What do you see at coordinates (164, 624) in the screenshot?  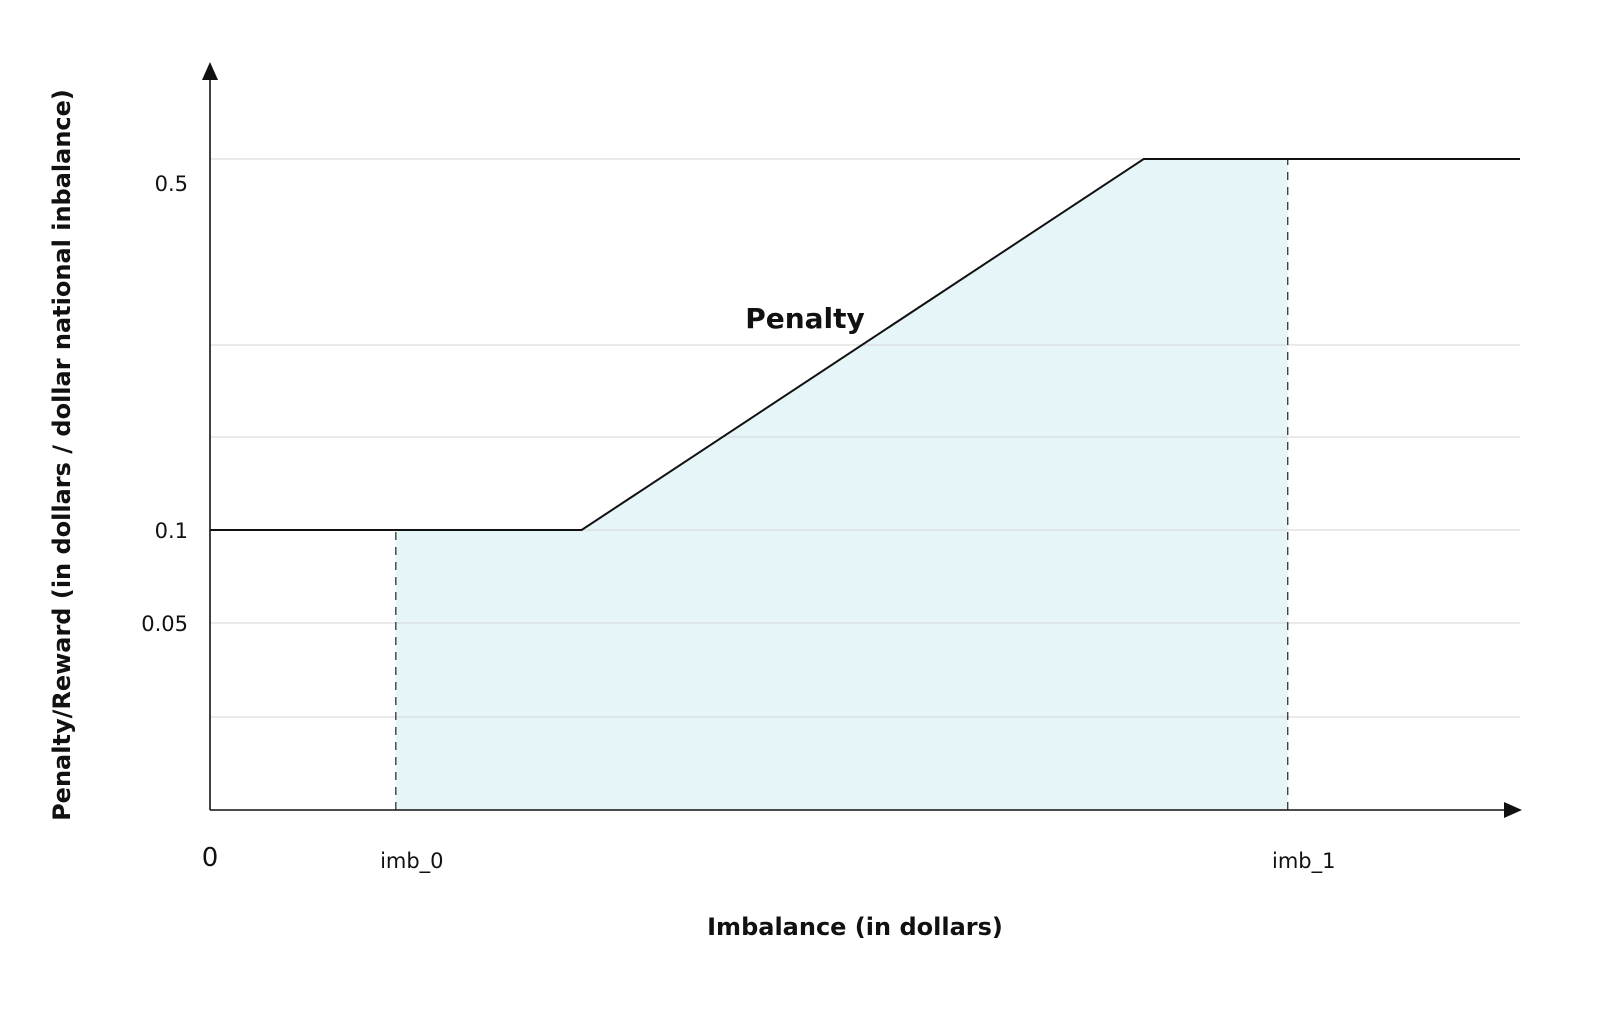 I see `y-tick-label: 0.05` at bounding box center [164, 624].